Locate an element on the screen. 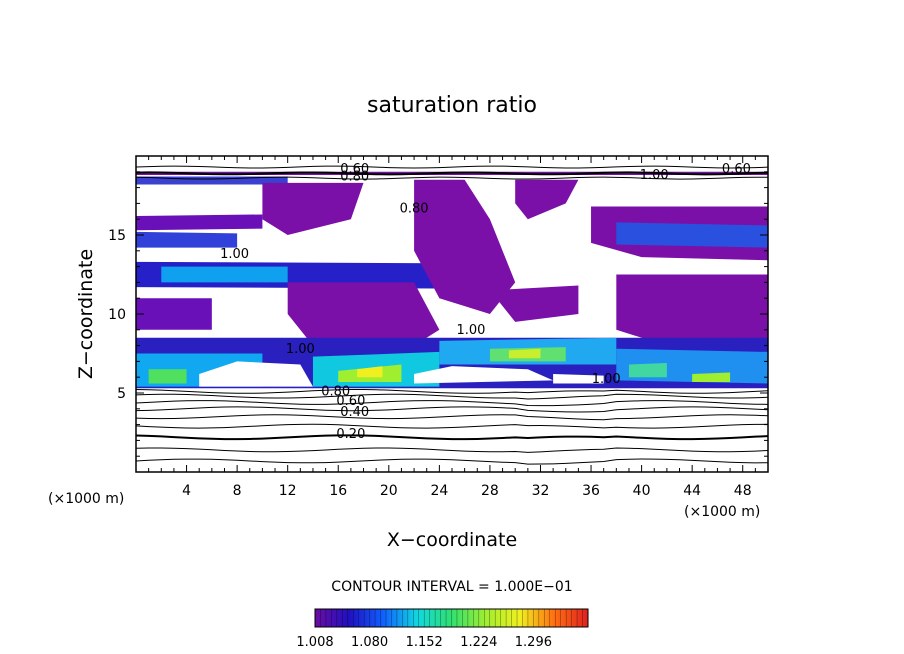  colorbar-stripes is located at coordinates (451, 618).